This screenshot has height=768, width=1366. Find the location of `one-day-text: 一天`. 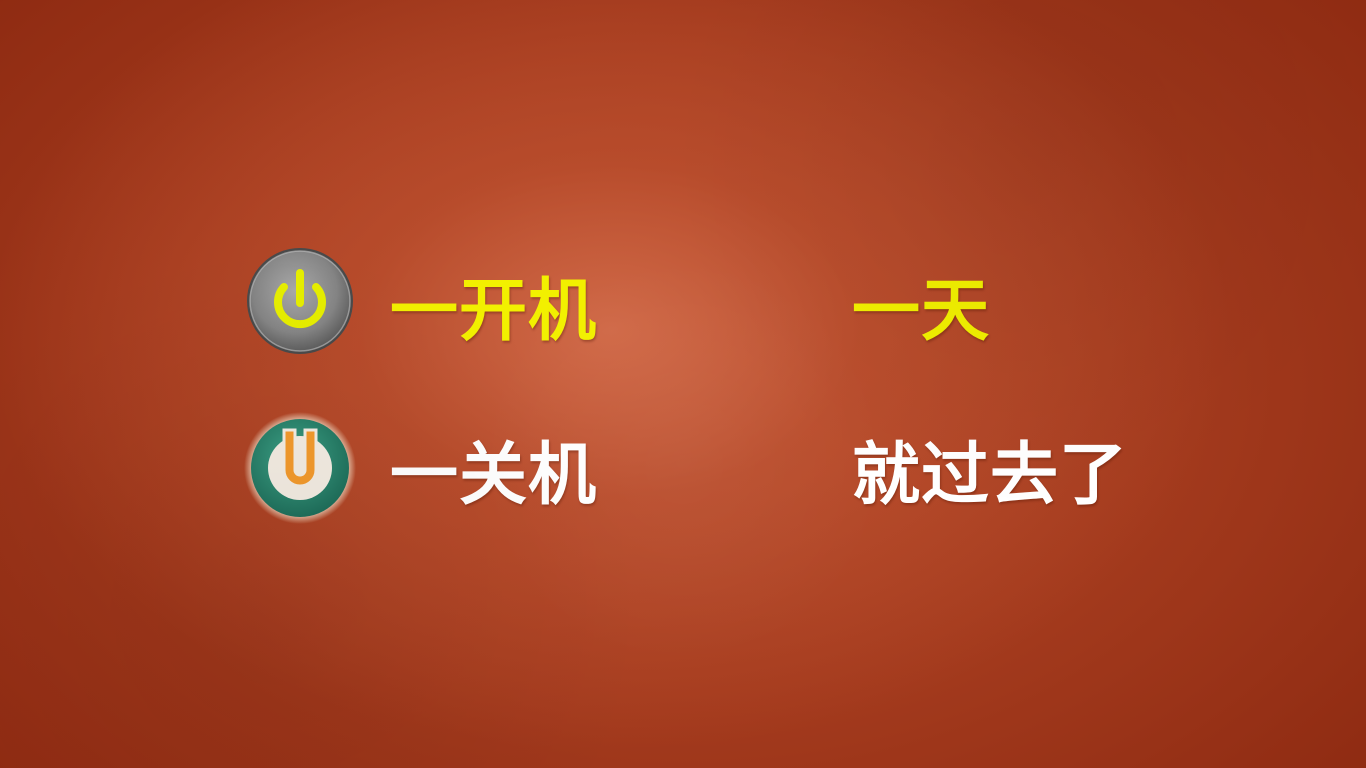

one-day-text: 一天 is located at coordinates (921, 311).